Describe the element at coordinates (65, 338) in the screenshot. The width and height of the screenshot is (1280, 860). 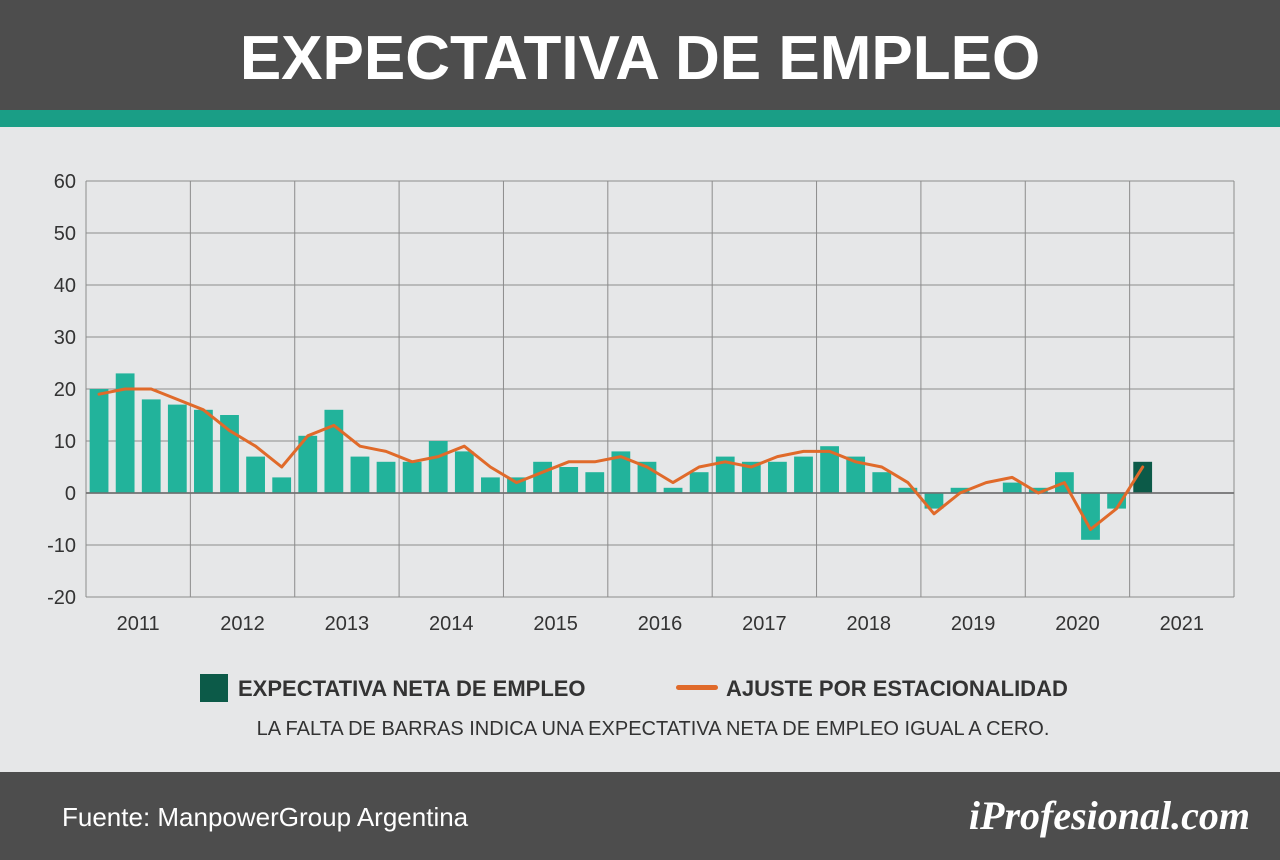
I see `y-tick-label: 30` at that location.